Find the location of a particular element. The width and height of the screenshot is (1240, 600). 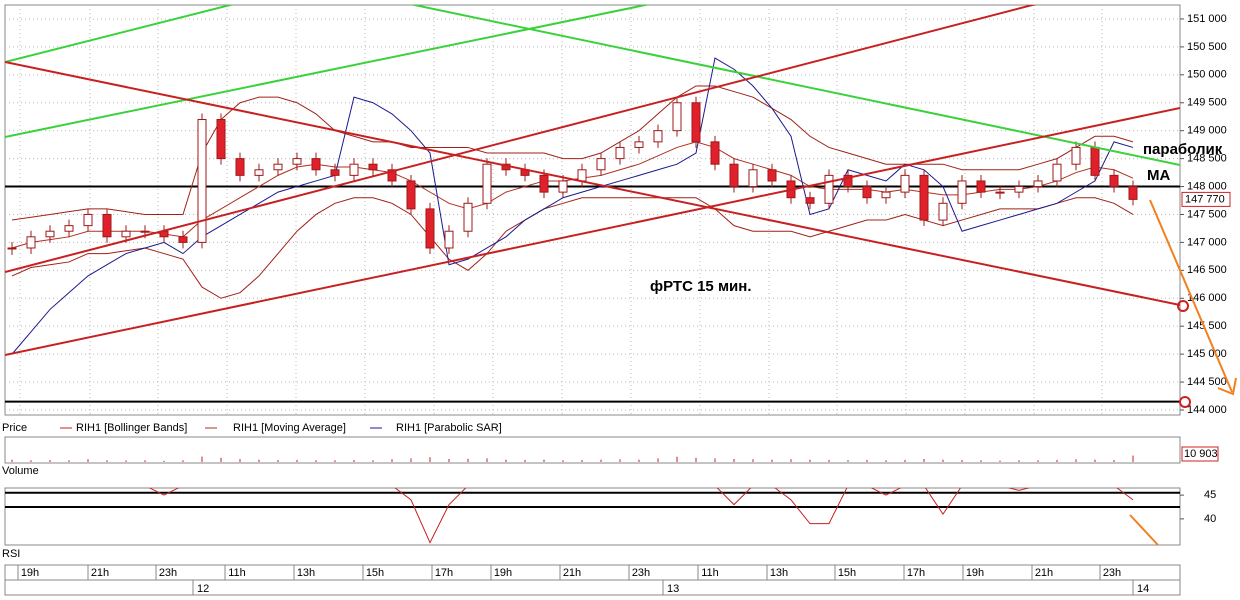

day-label: 12 is located at coordinates (203, 589).